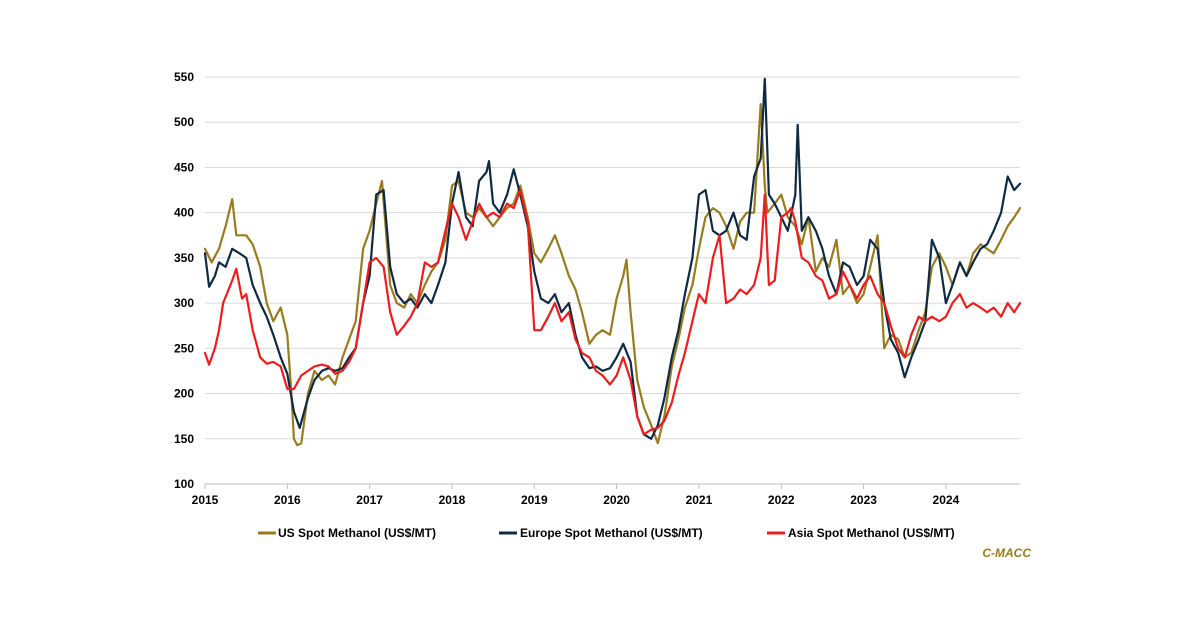 The image size is (1200, 627). What do you see at coordinates (357, 533) in the screenshot?
I see `legend-label-us: US Spot Methanol (US$/MT)` at bounding box center [357, 533].